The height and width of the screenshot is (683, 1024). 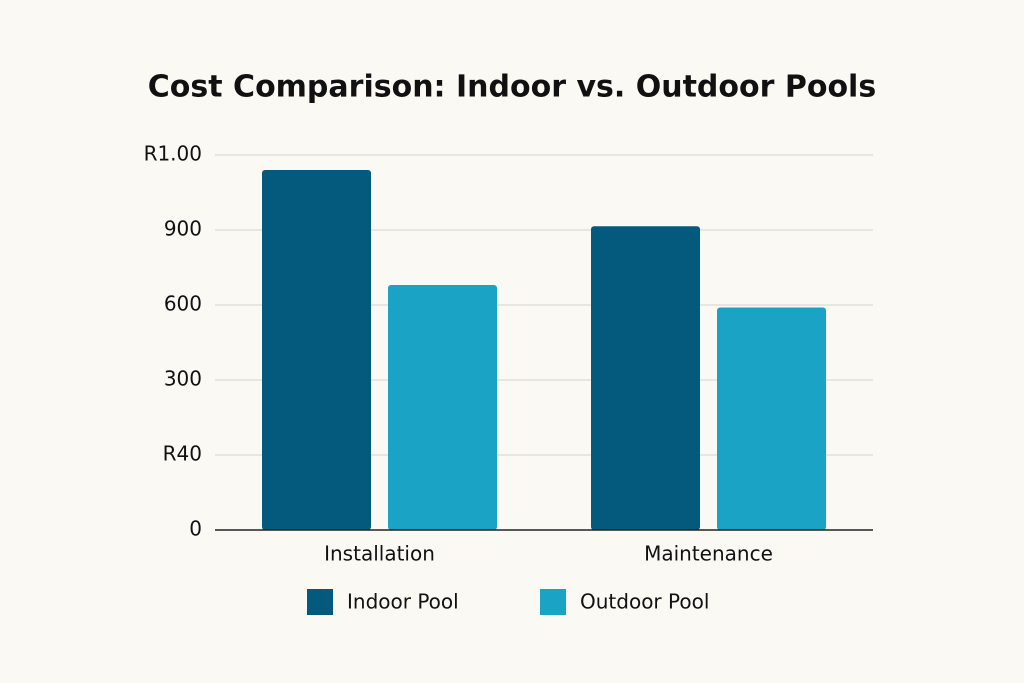 I want to click on y-tick-label: R40, so click(x=182, y=454).